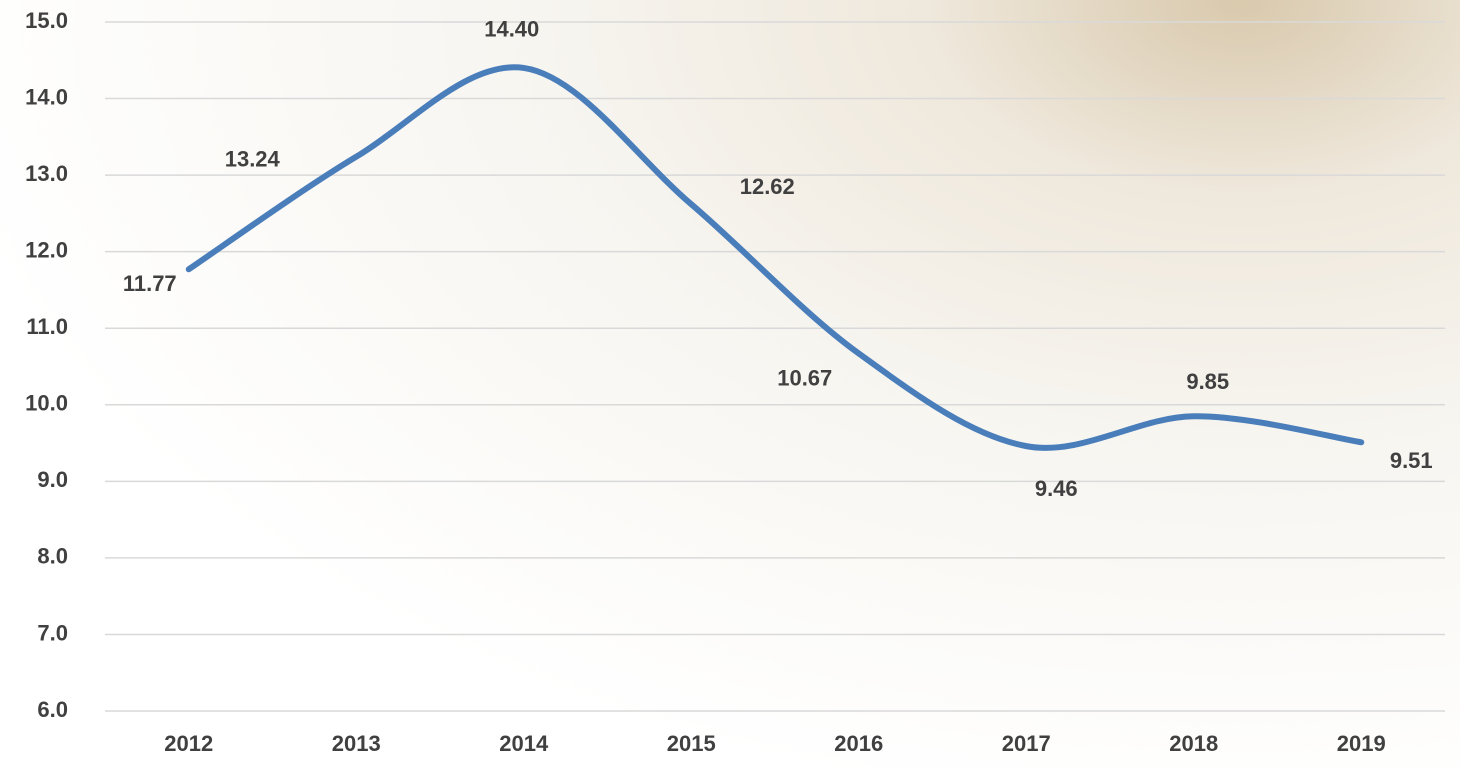 This screenshot has width=1460, height=767. What do you see at coordinates (1193, 743) in the screenshot?
I see `x-tick-label: 2018` at bounding box center [1193, 743].